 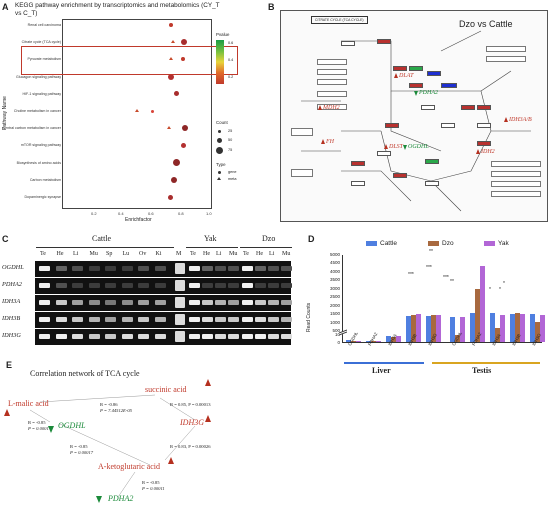 I want to click on edge-stat-rp: R = 0.85, P = 0.00013, so click(x=190, y=404).